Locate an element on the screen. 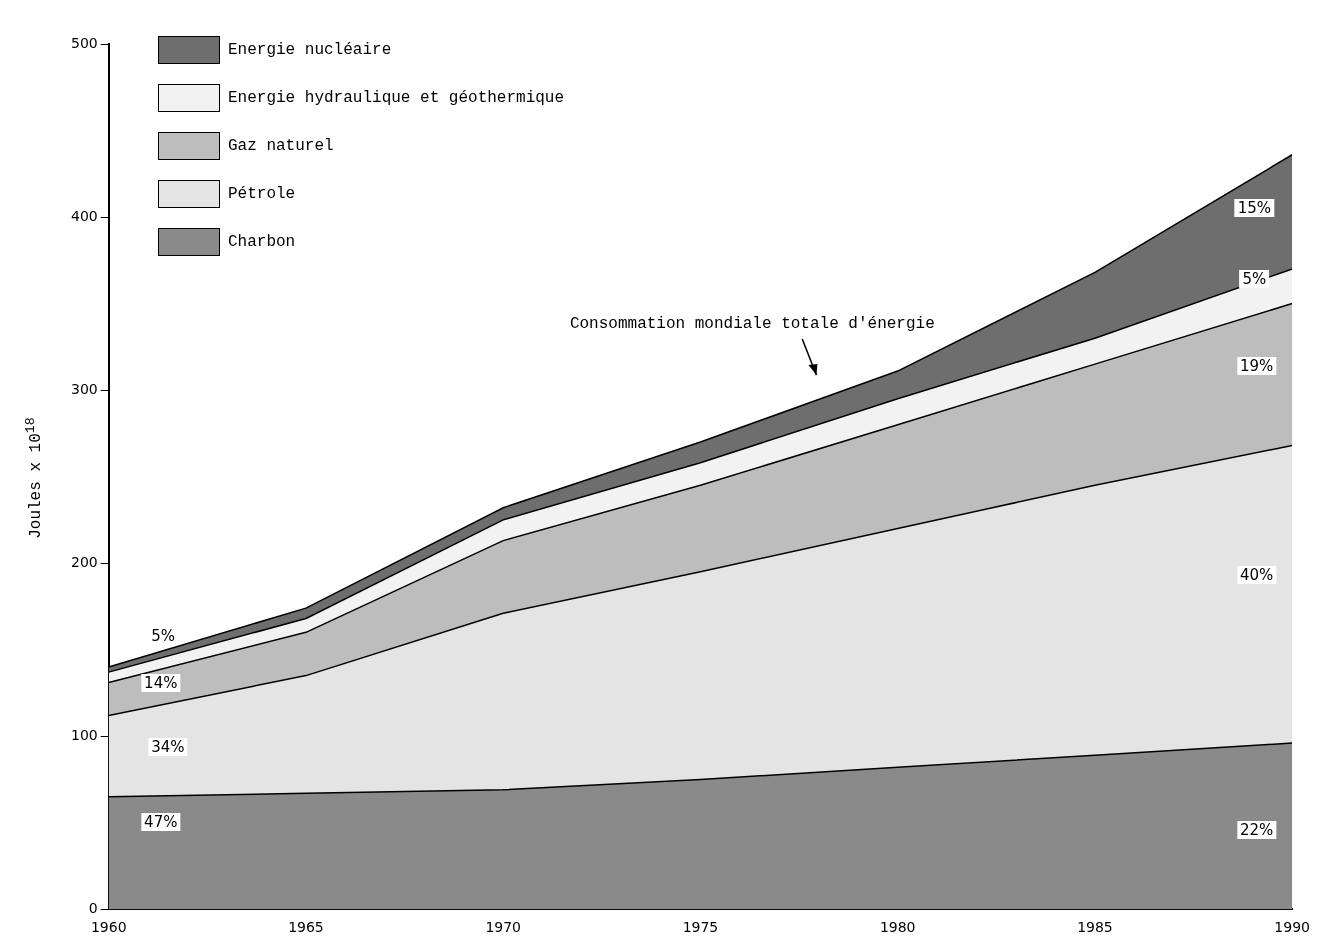 The width and height of the screenshot is (1321, 952). legend-label: Energie nucléaire is located at coordinates (310, 50).